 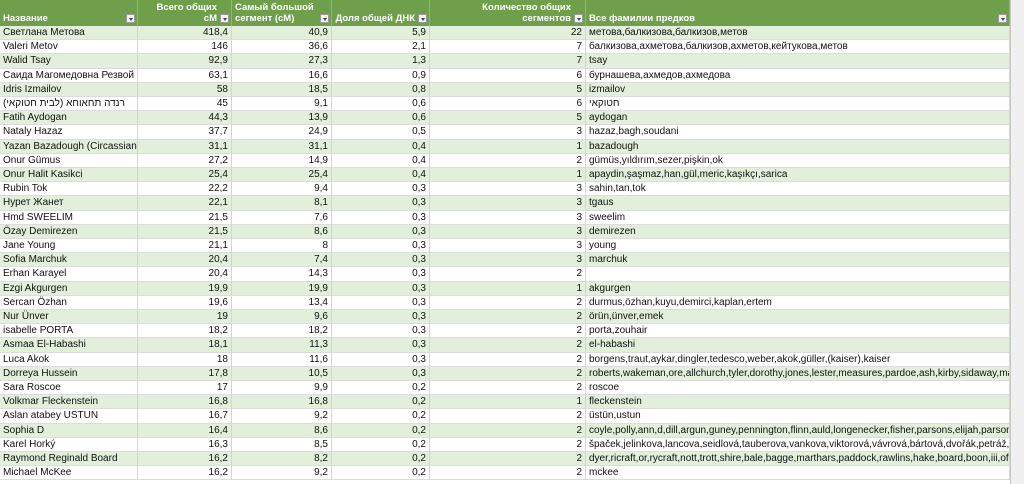 What do you see at coordinates (185, 132) in the screenshot?
I see `cell-total-cm: 37,7` at bounding box center [185, 132].